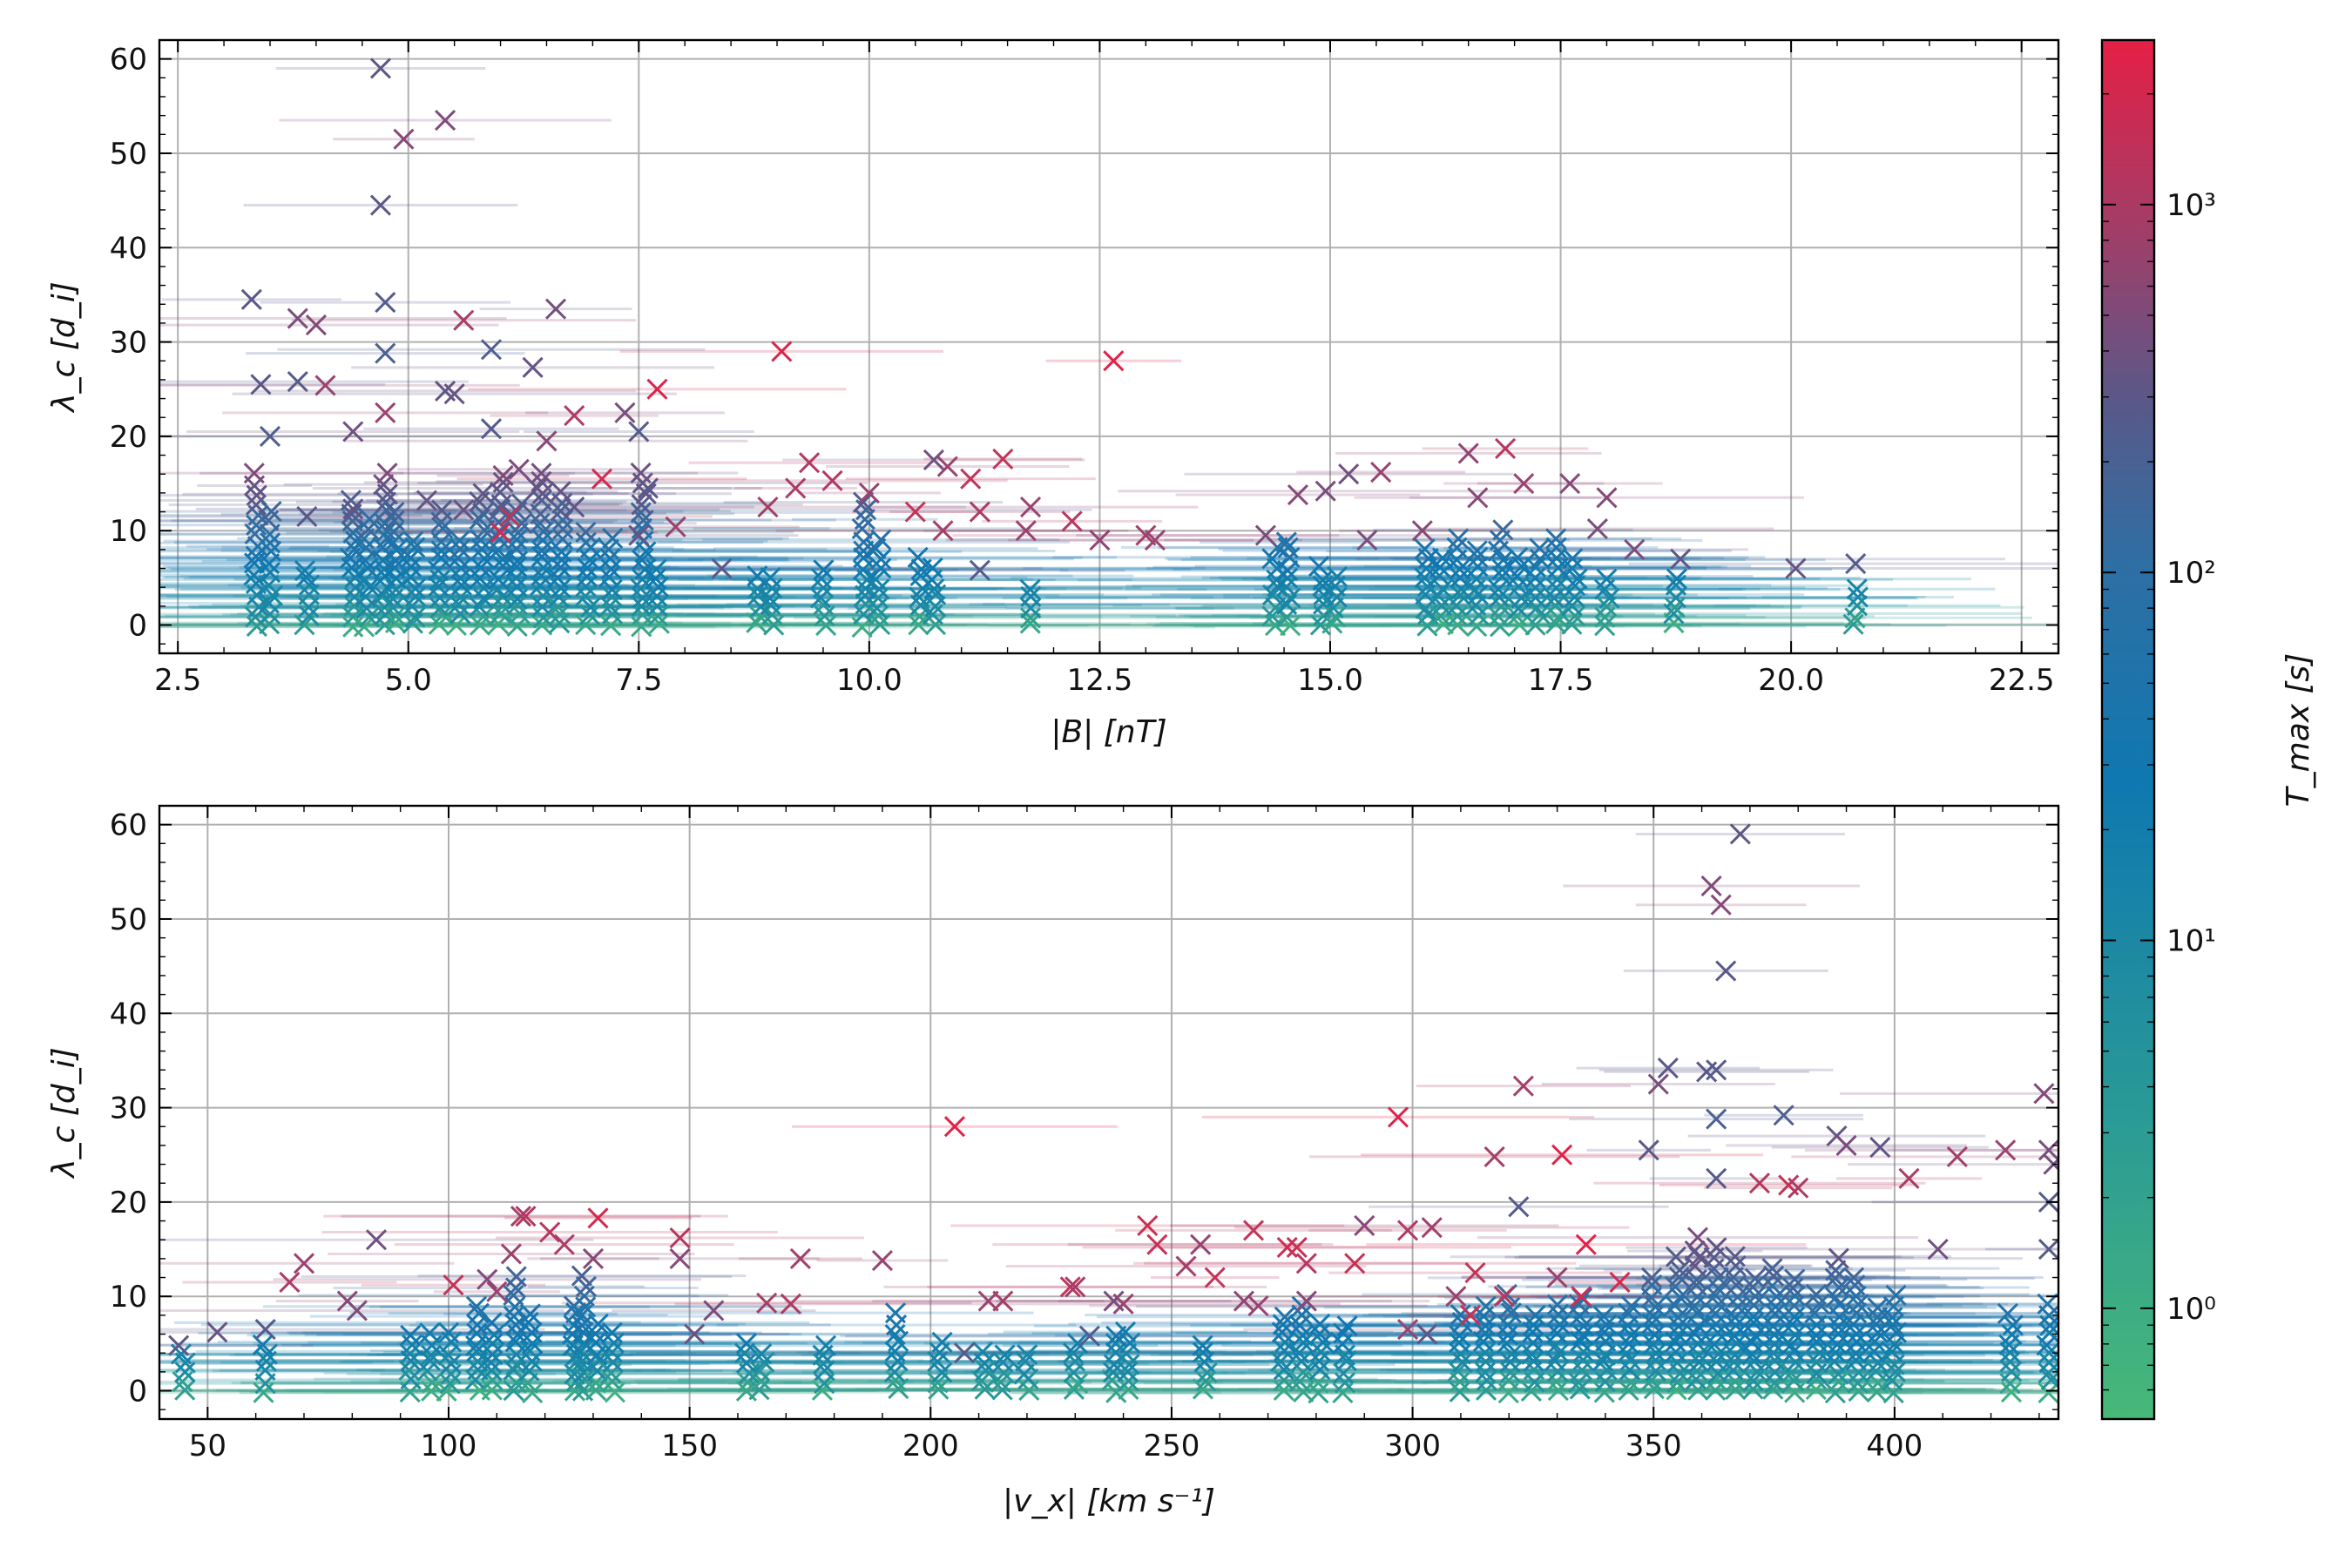 The height and width of the screenshot is (1568, 2352). What do you see at coordinates (2159, 756) in the screenshot?
I see `colorbar-ticks: 10⁰ 10¹ 10² 10³` at bounding box center [2159, 756].